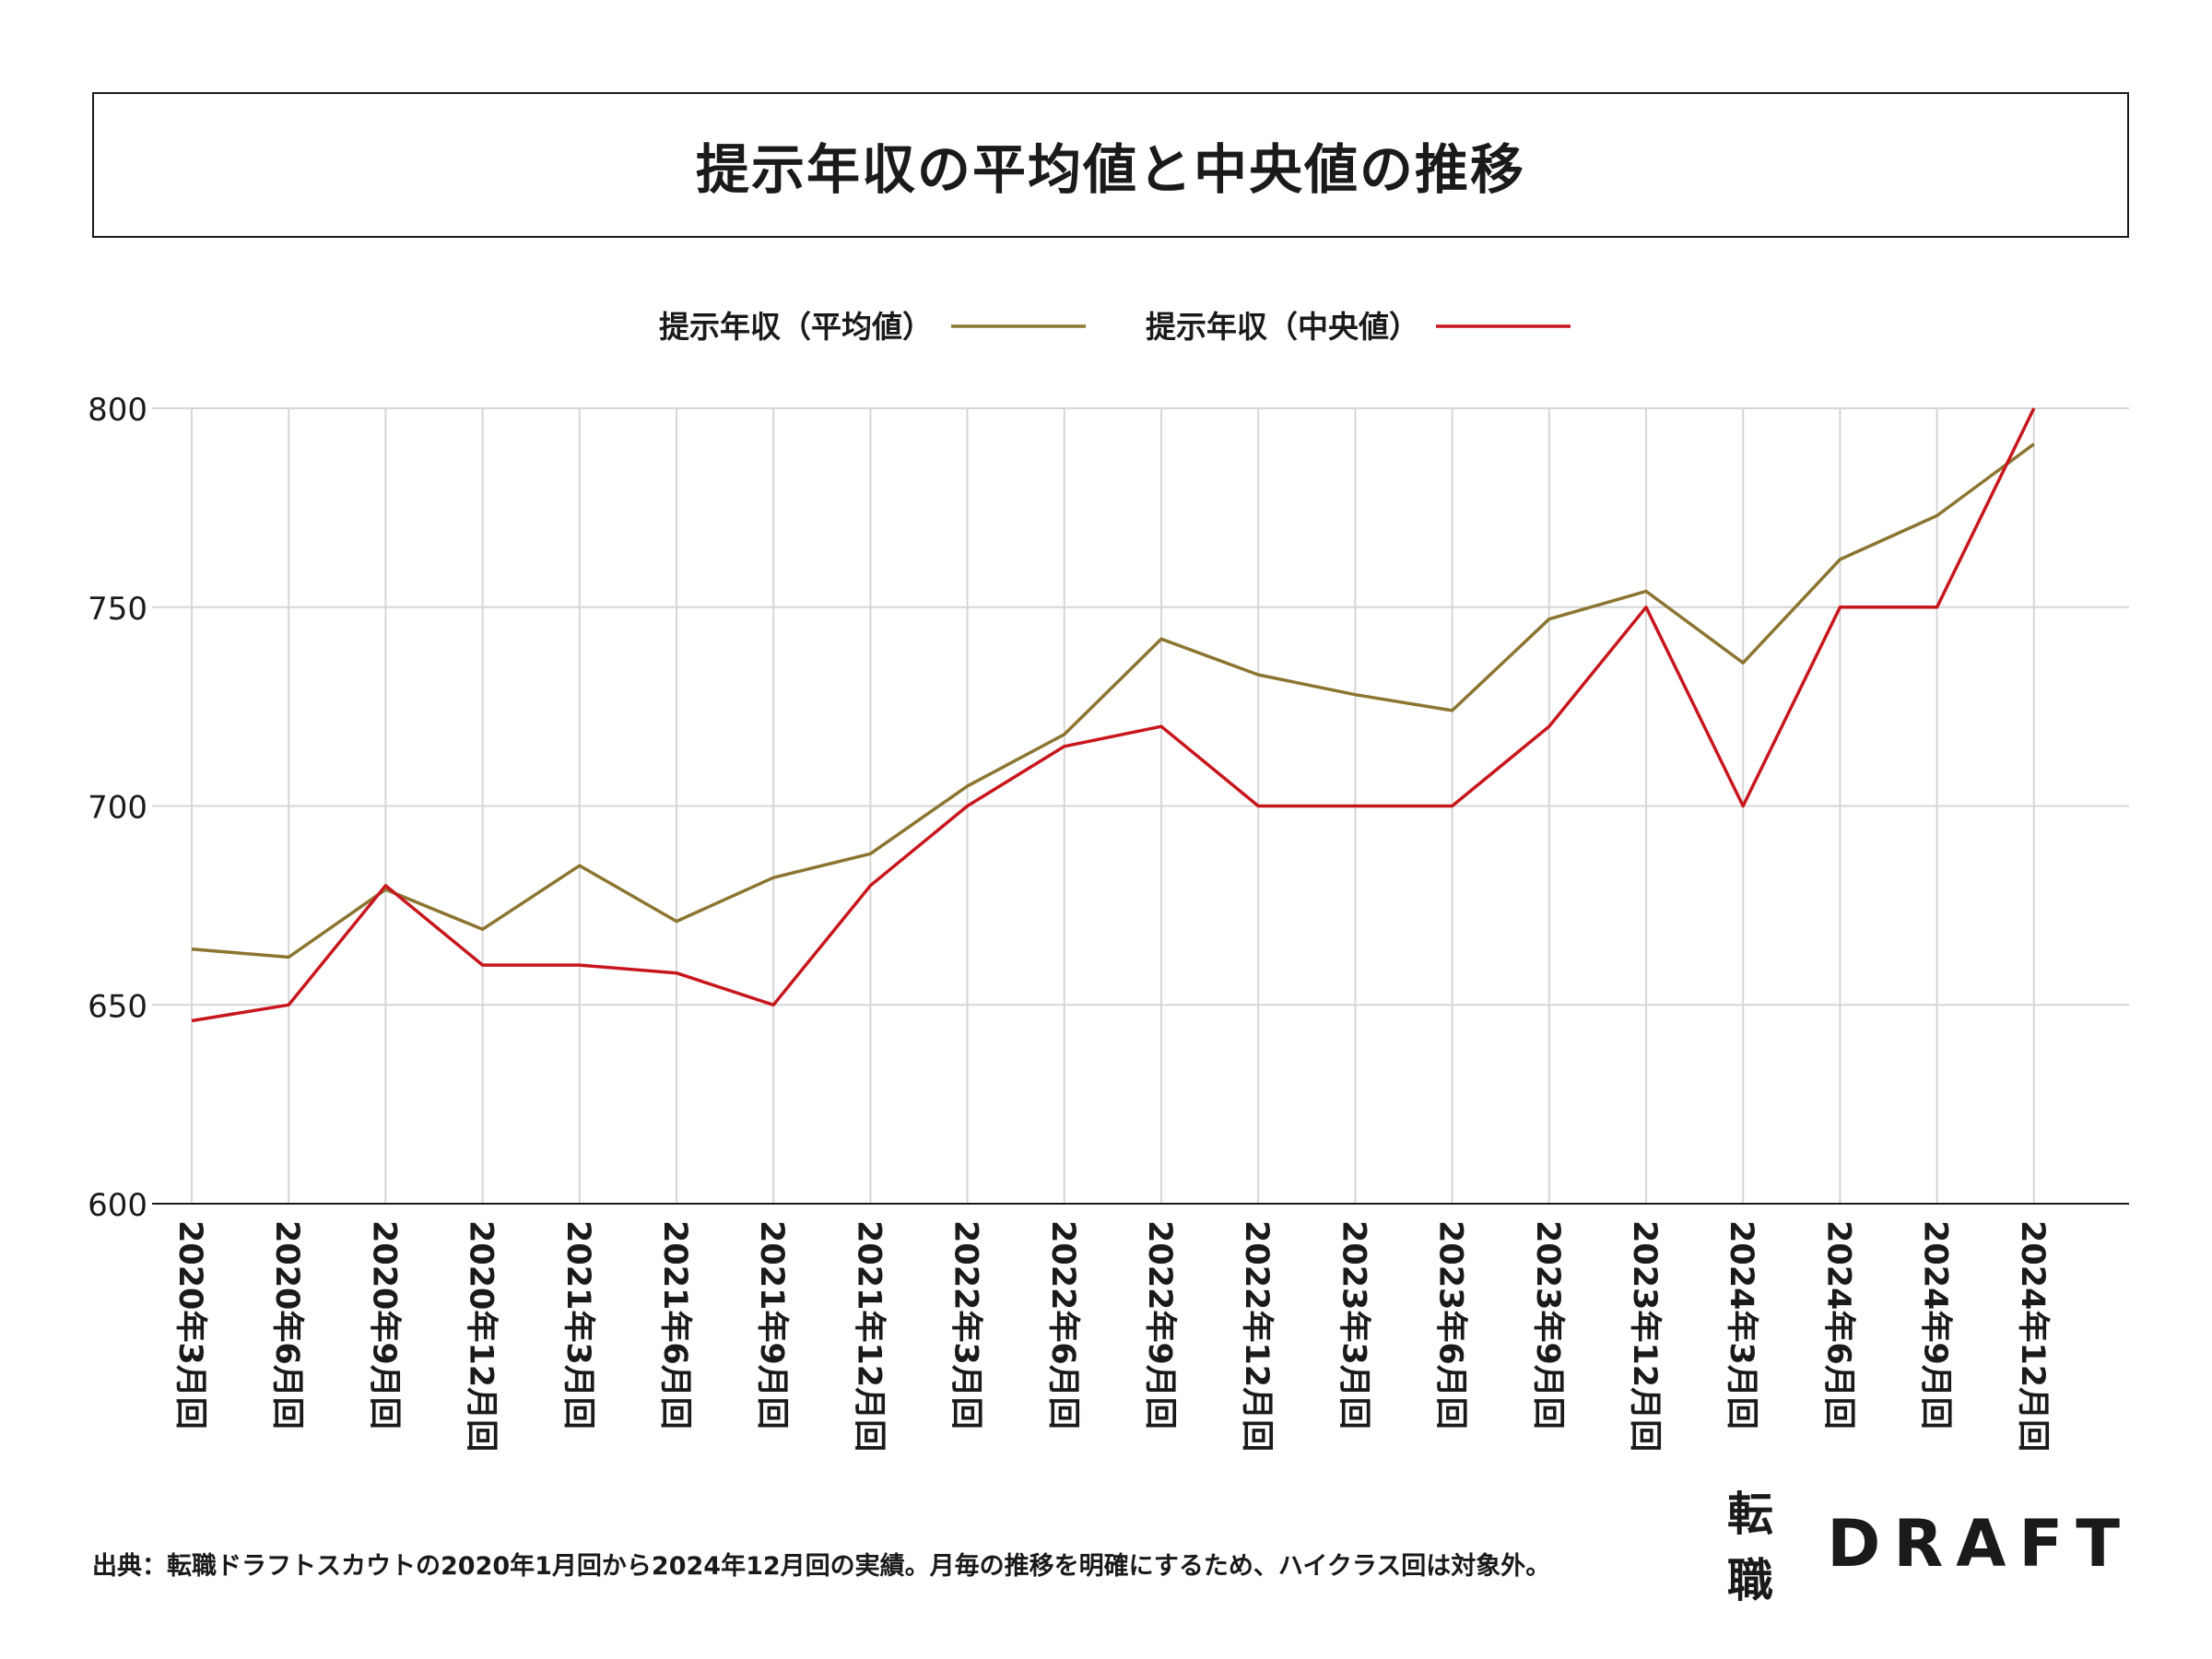 The image size is (2212, 1659). What do you see at coordinates (189, 1325) in the screenshot?
I see `x-tick-label: 2020年3月回` at bounding box center [189, 1325].